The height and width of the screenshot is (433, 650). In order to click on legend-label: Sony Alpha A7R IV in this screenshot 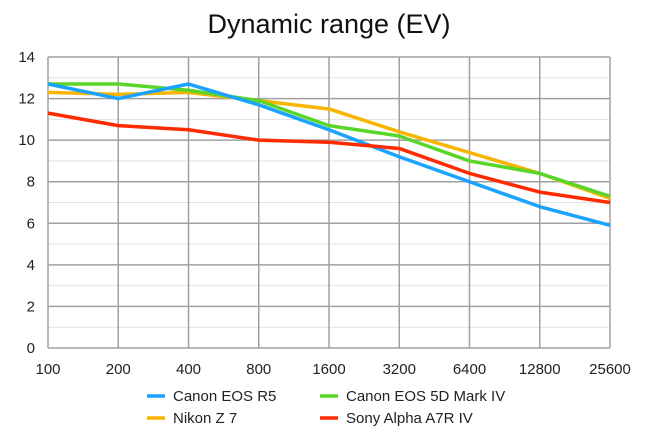, I will do `click(409, 418)`.